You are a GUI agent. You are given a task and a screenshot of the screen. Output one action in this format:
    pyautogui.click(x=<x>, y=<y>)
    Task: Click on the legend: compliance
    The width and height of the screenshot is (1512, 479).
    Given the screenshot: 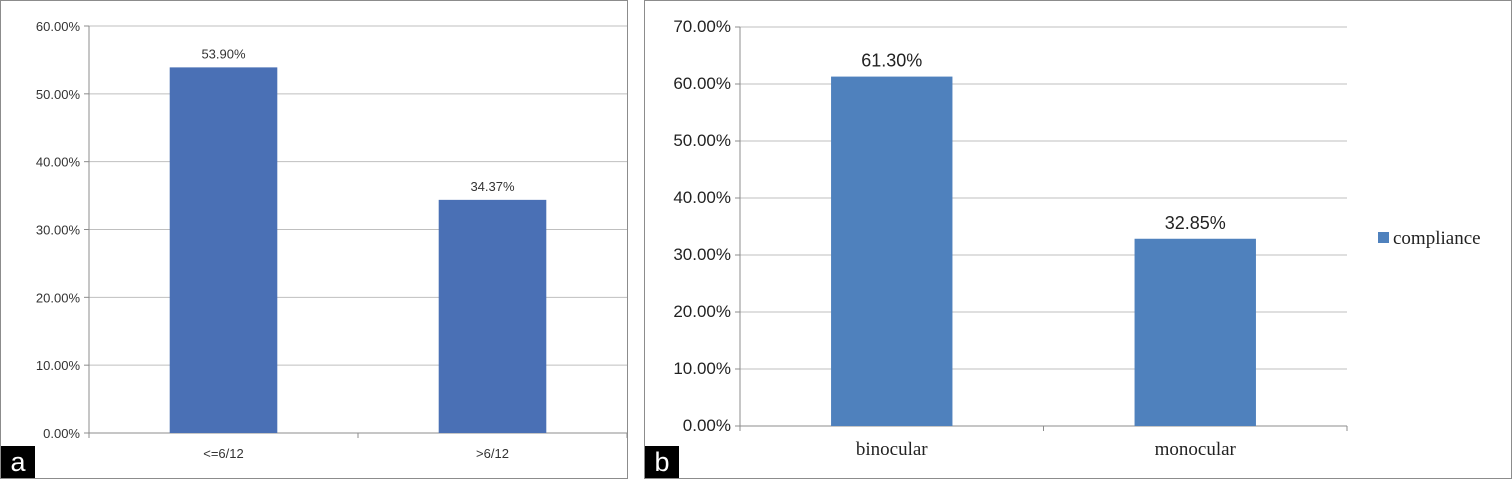 What is the action you would take?
    pyautogui.click(x=1429, y=238)
    